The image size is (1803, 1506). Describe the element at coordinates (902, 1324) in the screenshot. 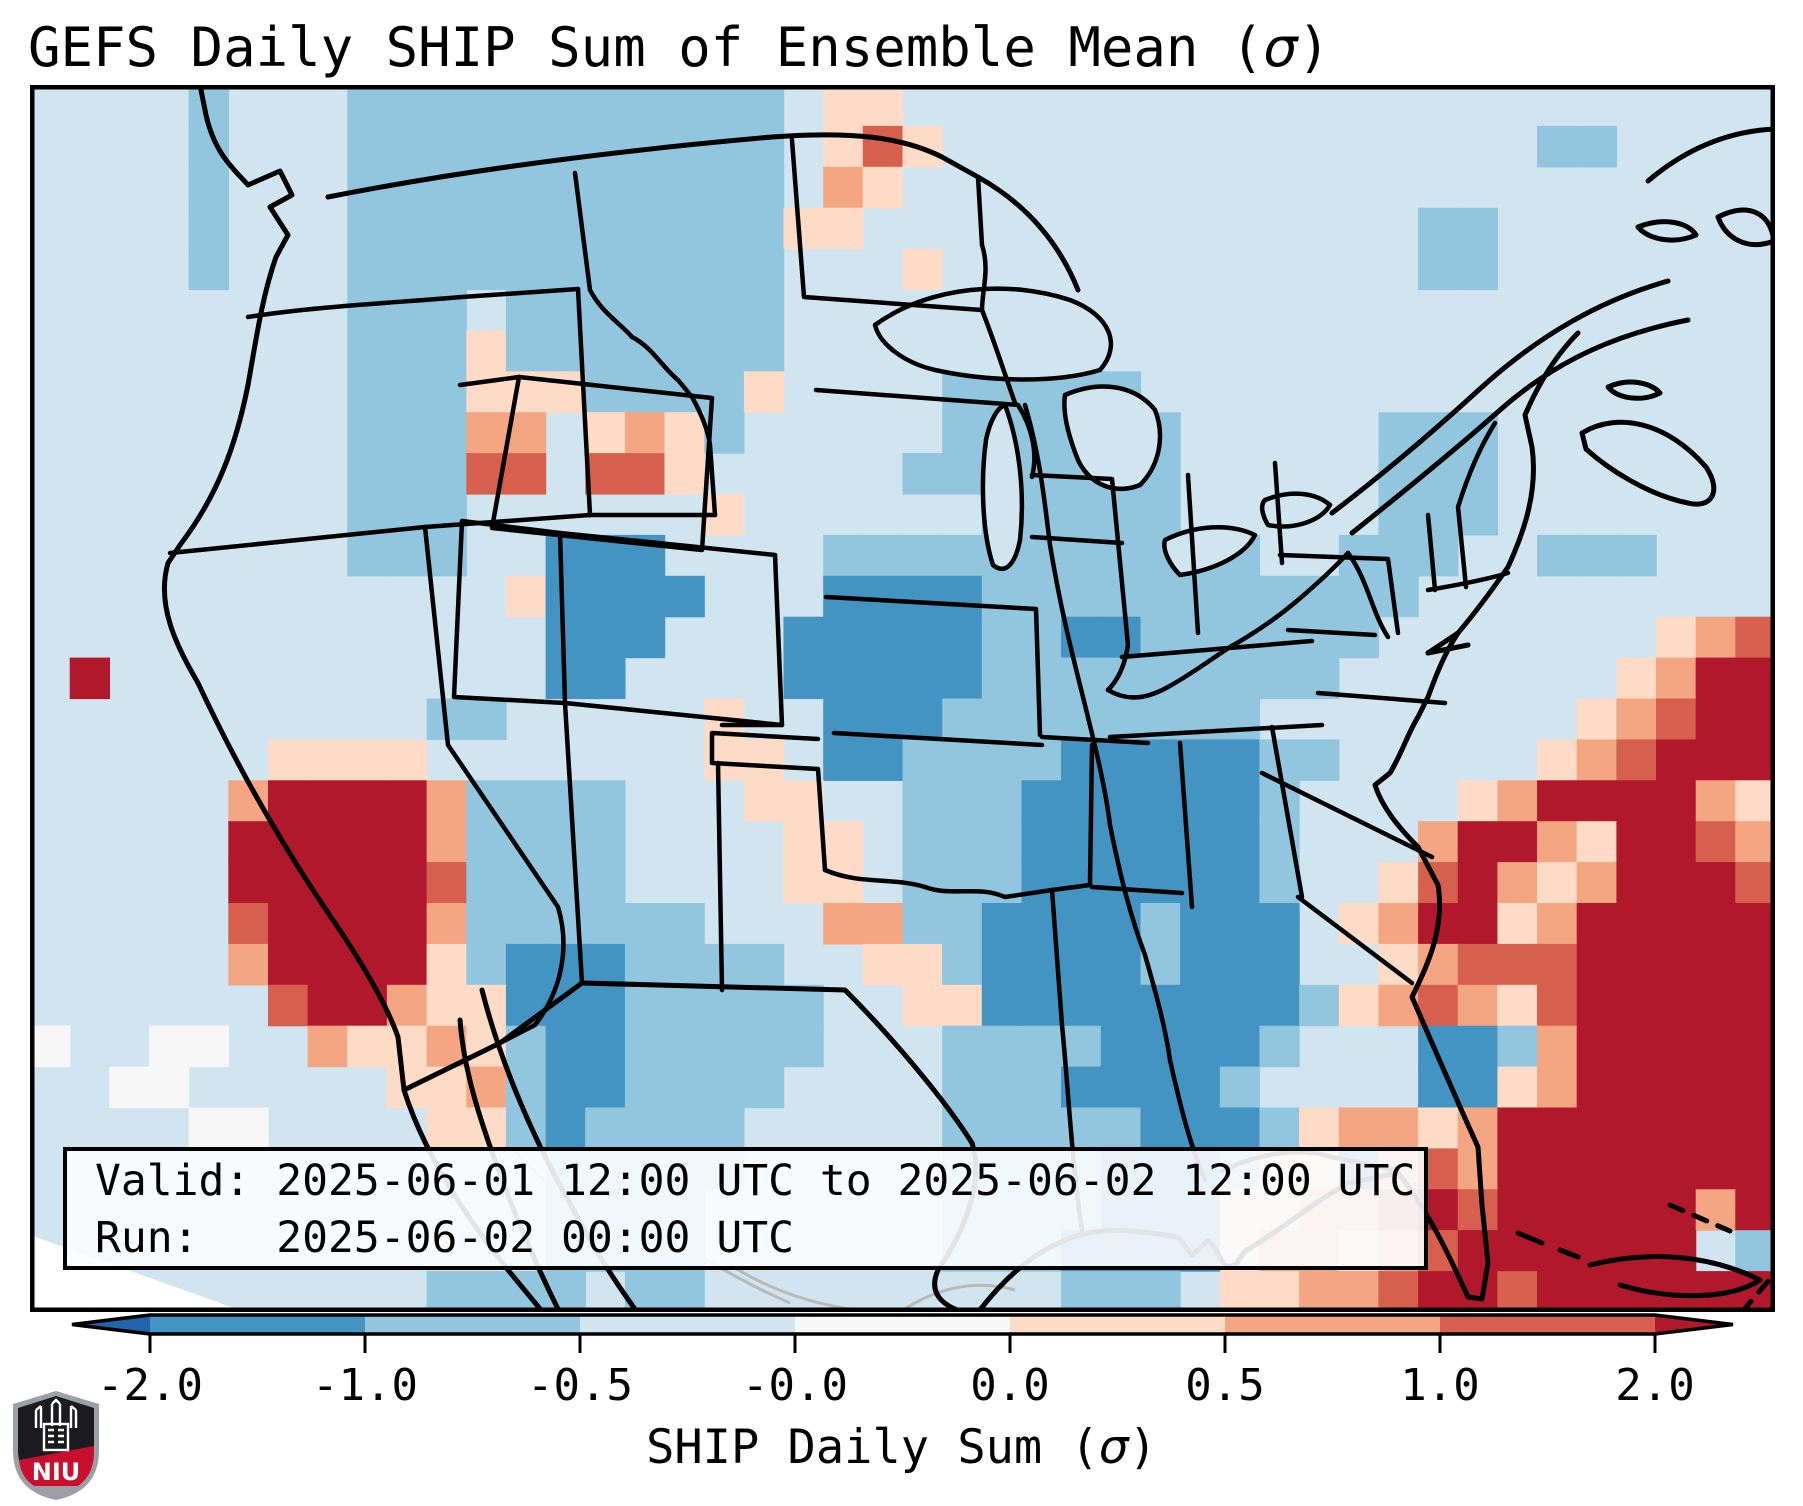

I see `colorbar-segments` at that location.